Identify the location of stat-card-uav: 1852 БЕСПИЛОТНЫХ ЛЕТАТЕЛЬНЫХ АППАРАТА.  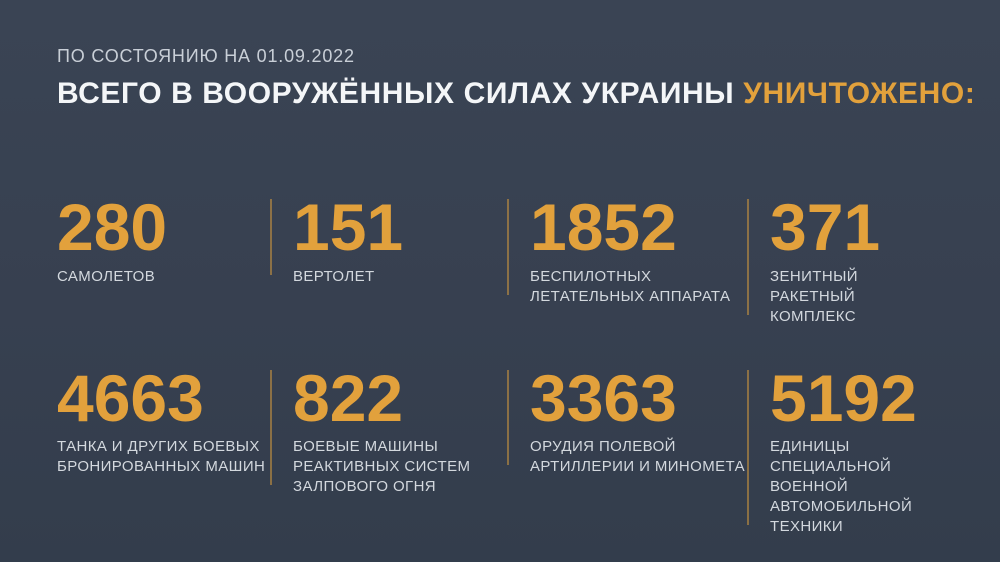
(627, 248).